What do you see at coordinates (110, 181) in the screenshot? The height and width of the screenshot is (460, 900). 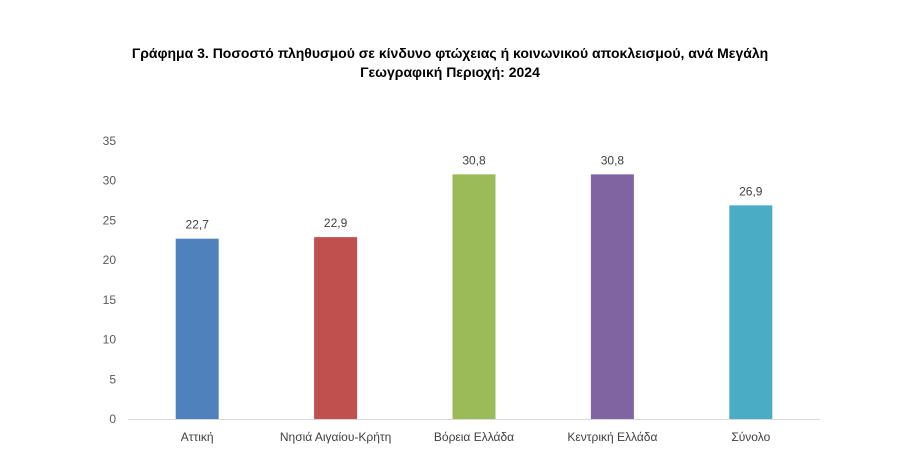 I see `y-tick-label: 30` at bounding box center [110, 181].